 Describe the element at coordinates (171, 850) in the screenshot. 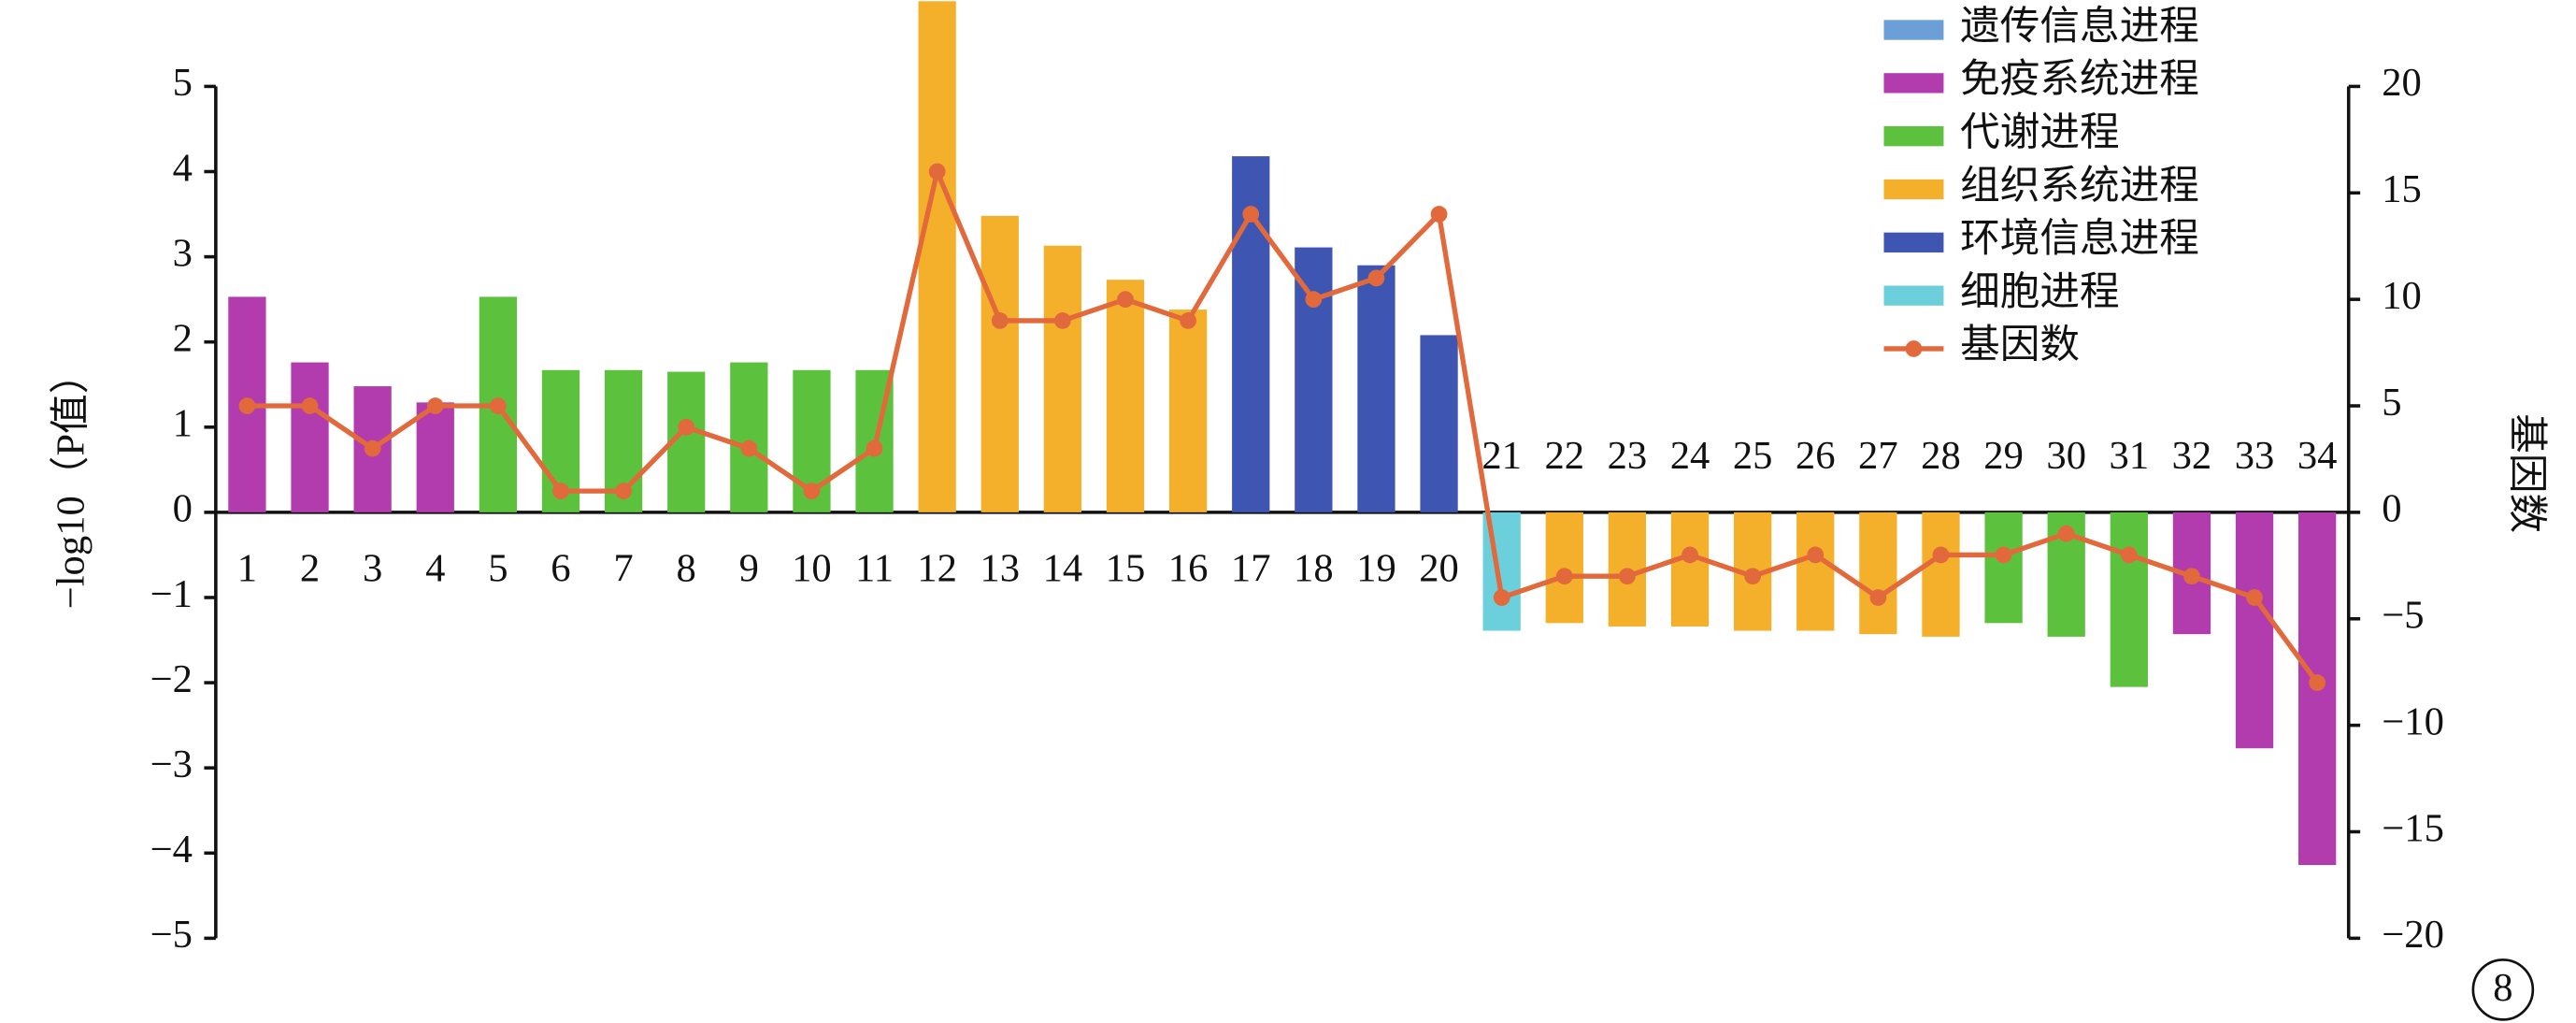

I see `y-tick-label: −4` at that location.